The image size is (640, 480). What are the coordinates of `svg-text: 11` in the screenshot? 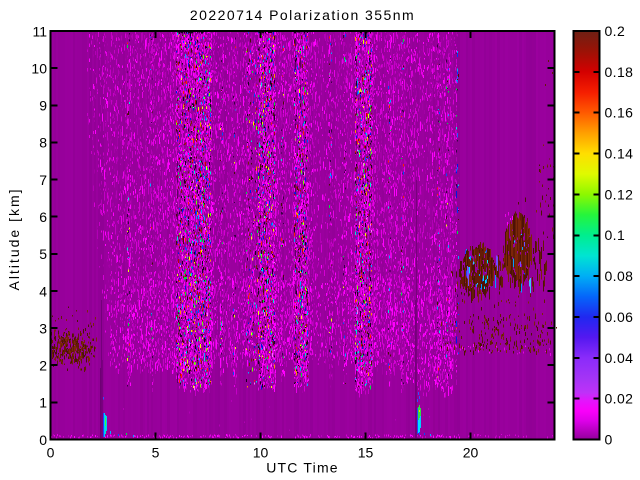 It's located at (39, 31).